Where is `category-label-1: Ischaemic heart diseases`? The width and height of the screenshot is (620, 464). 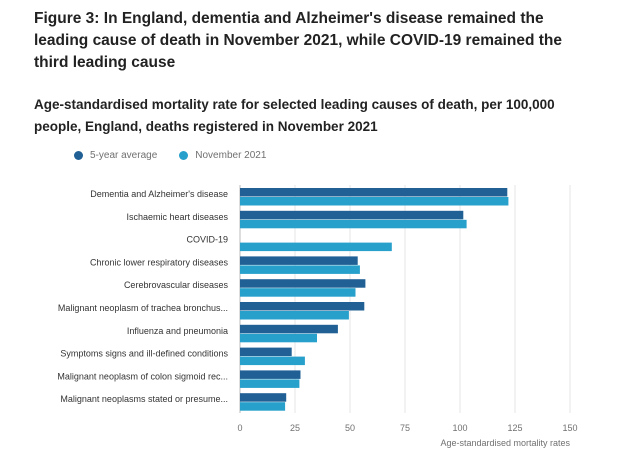 category-label-1: Ischaemic heart diseases is located at coordinates (177, 217).